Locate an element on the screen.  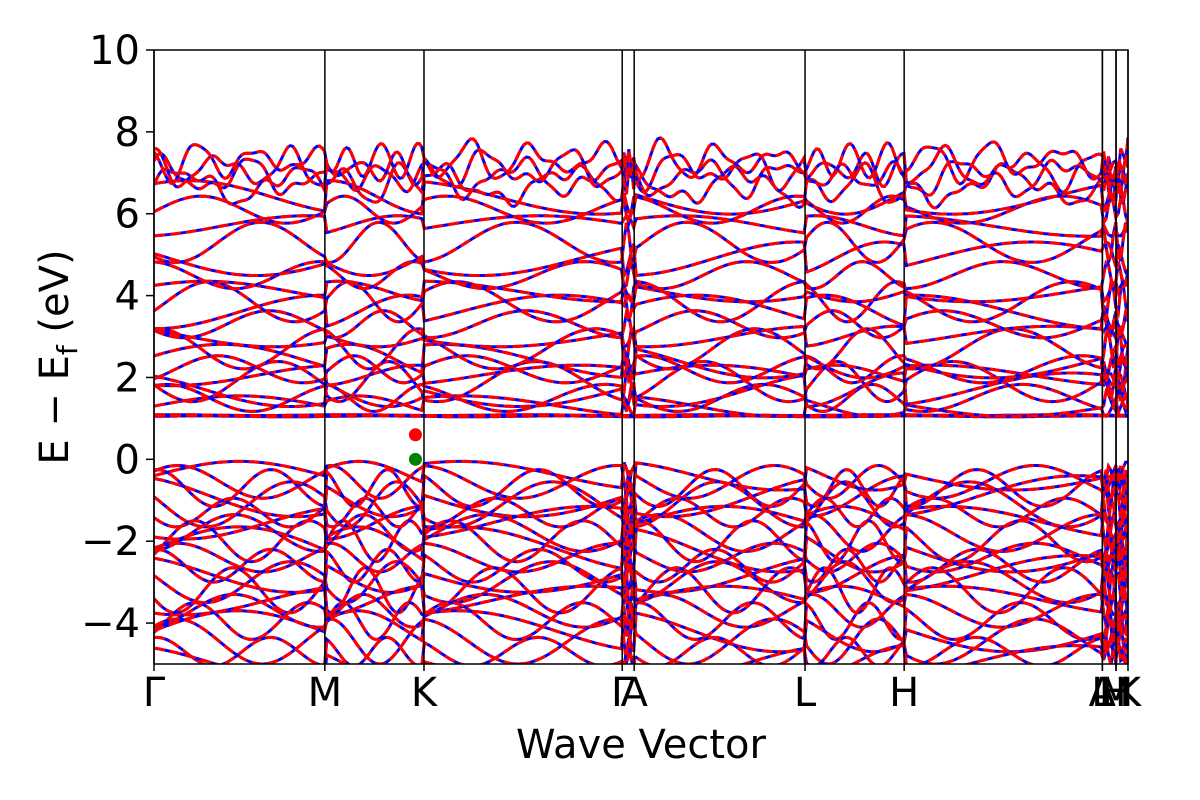
cbm-marker is located at coordinates (415, 435).